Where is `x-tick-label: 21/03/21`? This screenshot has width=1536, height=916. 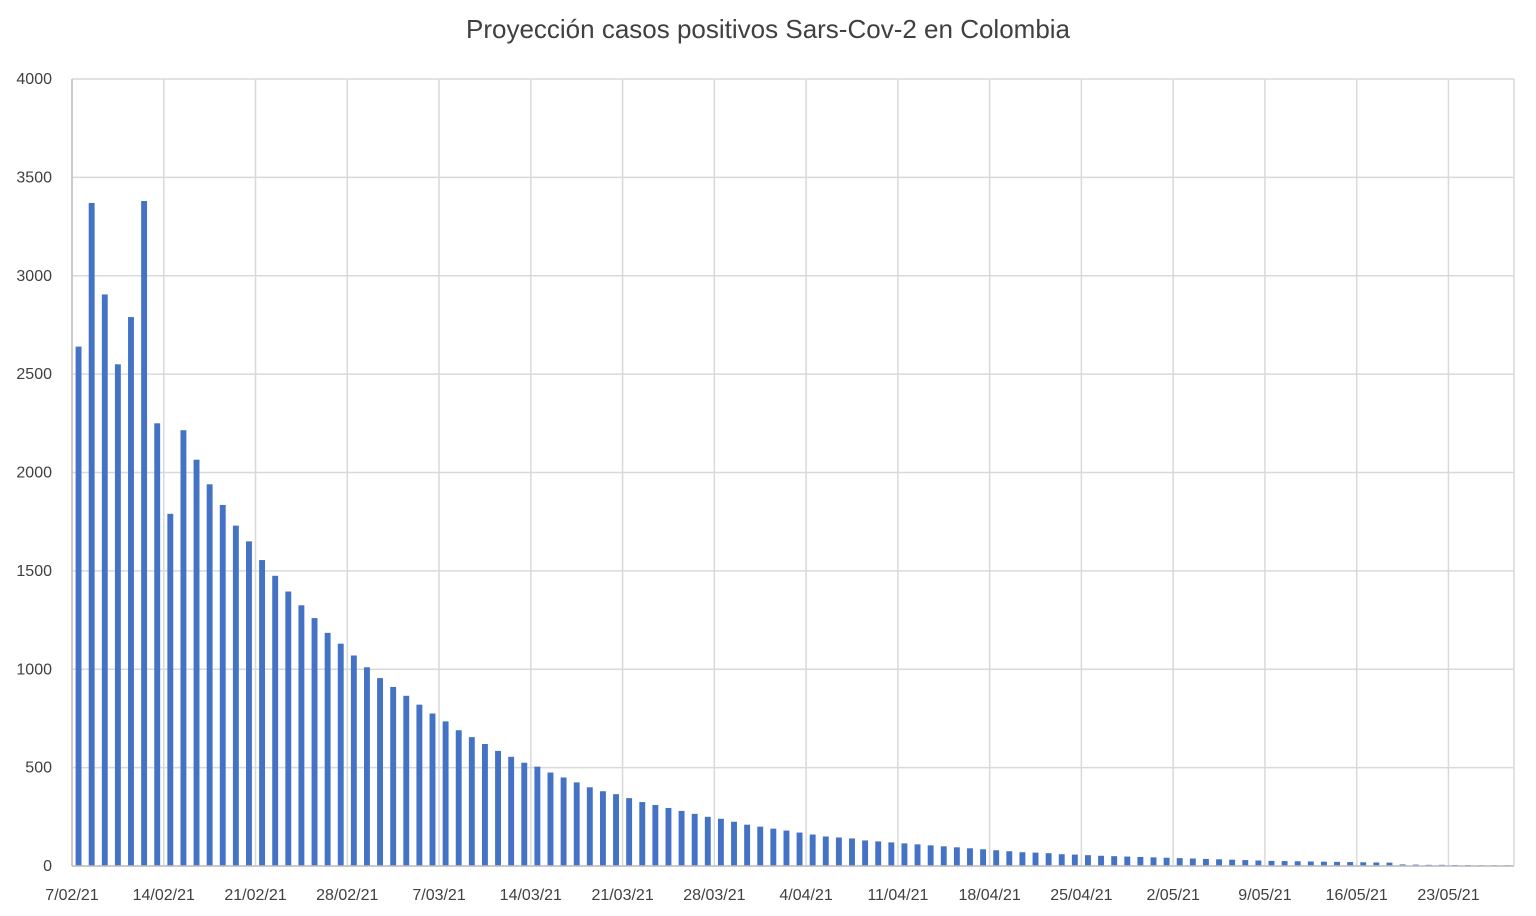
x-tick-label: 21/03/21 is located at coordinates (622, 895).